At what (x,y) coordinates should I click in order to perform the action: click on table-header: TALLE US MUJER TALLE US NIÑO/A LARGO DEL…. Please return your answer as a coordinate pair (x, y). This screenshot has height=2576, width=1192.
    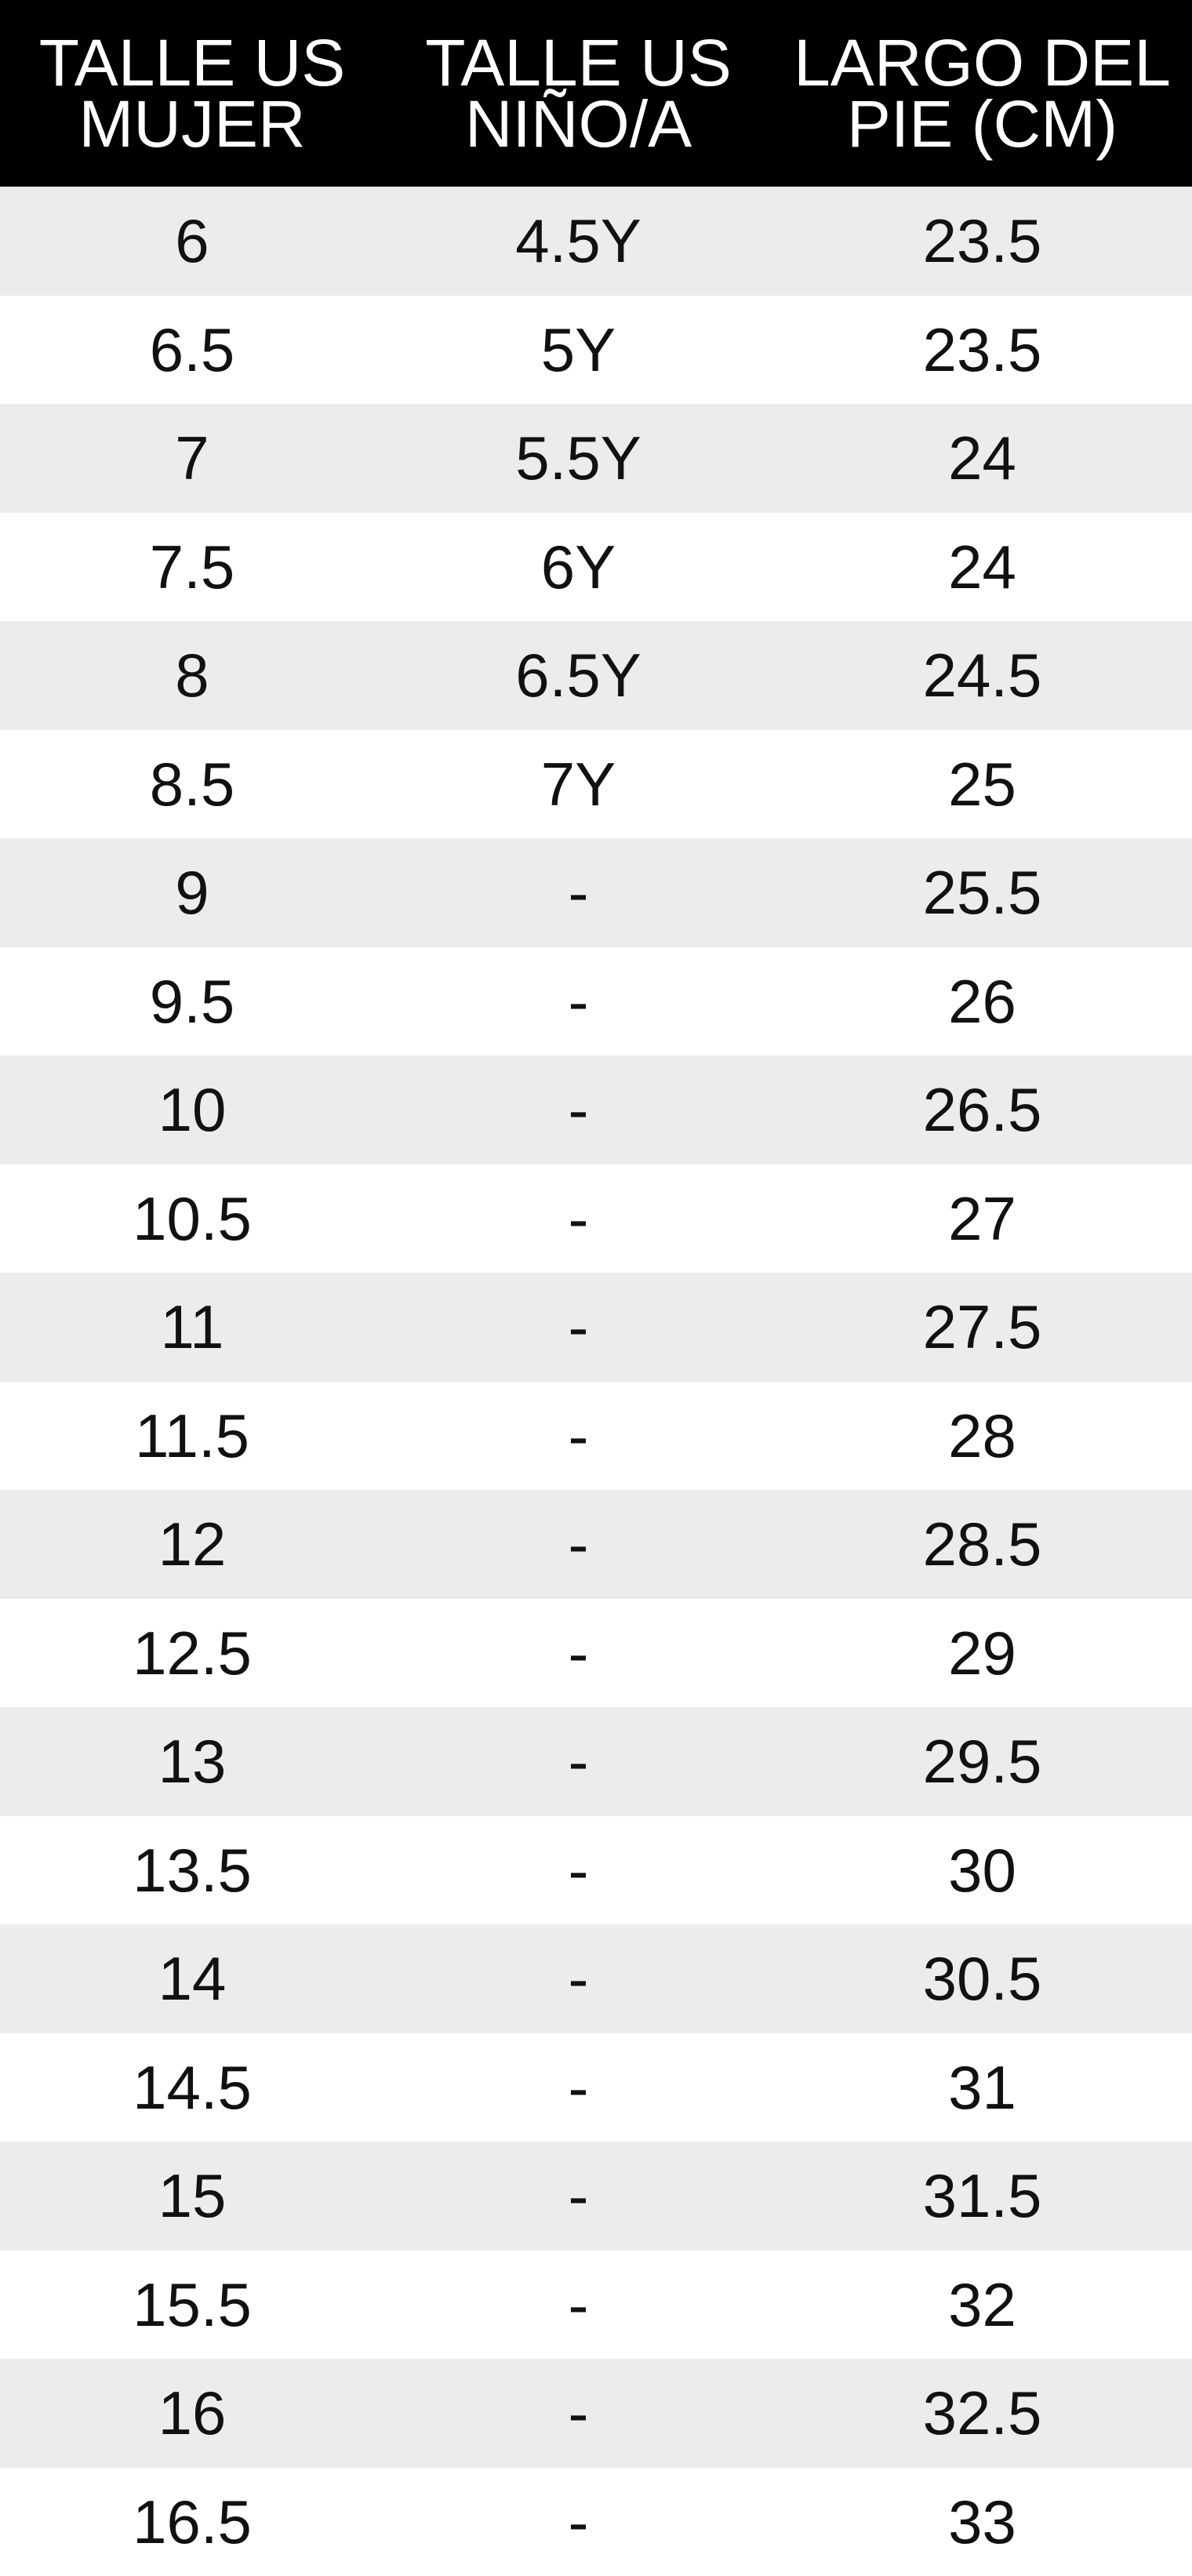
    Looking at the image, I should click on (596, 93).